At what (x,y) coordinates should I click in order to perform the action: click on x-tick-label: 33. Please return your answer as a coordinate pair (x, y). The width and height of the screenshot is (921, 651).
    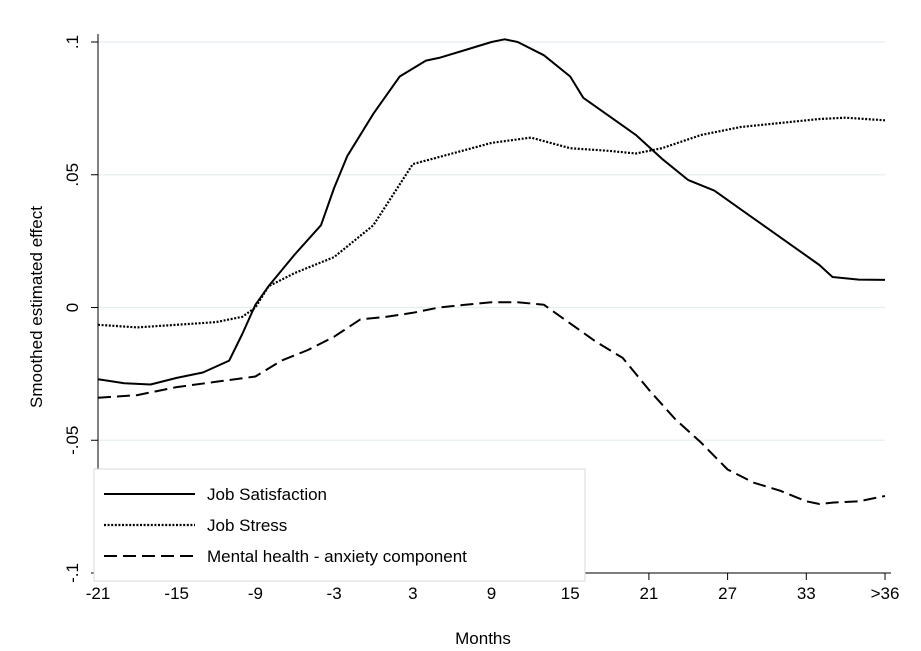
    Looking at the image, I should click on (806, 593).